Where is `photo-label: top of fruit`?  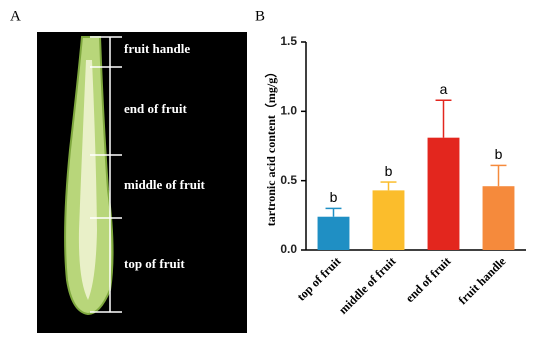
photo-label: top of fruit is located at coordinates (154, 263).